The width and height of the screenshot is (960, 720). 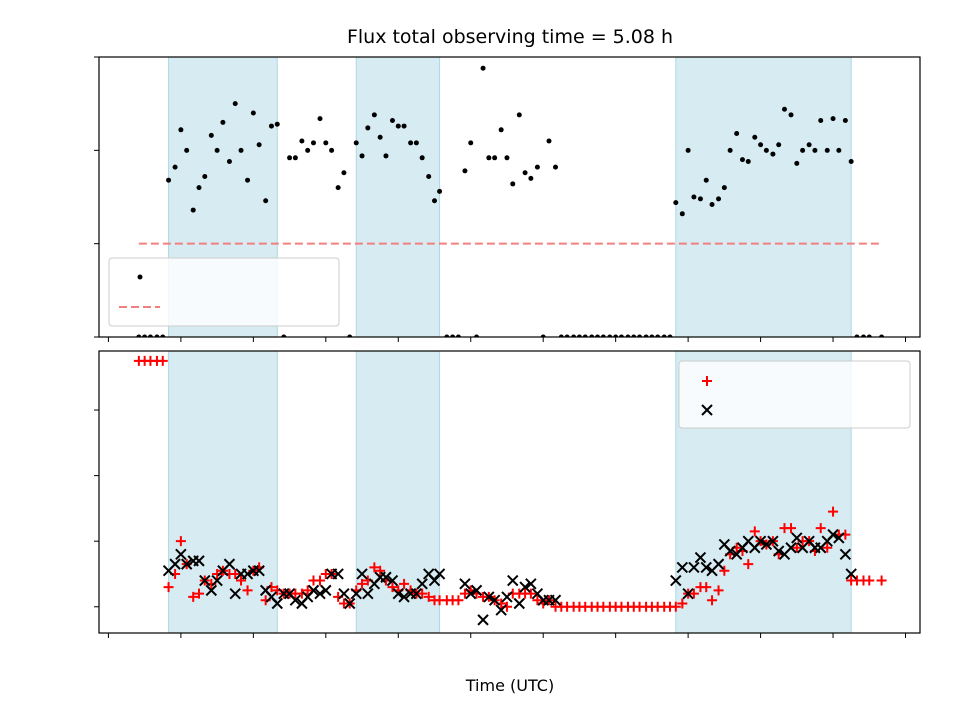 What do you see at coordinates (509, 685) in the screenshot?
I see `x-axis-label: Time (UTC)` at bounding box center [509, 685].